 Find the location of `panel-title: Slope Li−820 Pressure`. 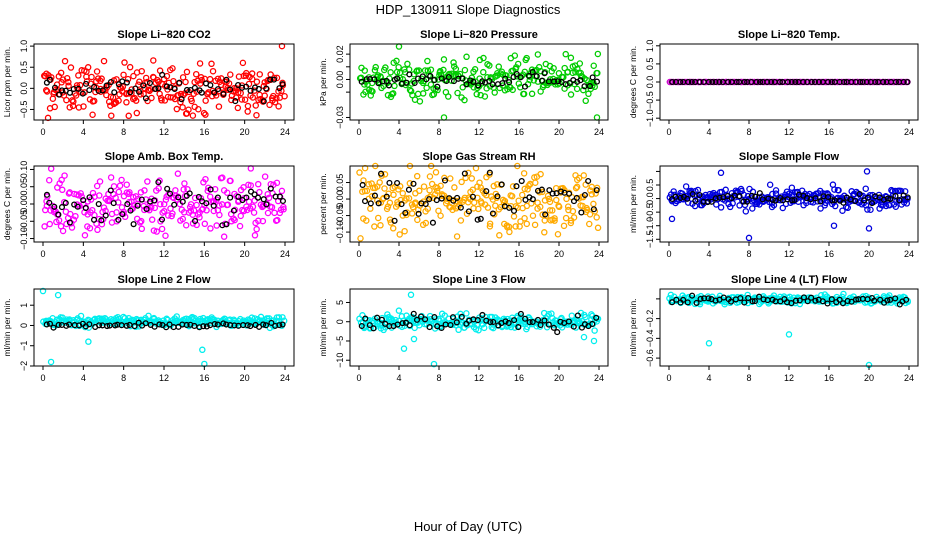

panel-title: Slope Li−820 Pressure is located at coordinates (479, 35).